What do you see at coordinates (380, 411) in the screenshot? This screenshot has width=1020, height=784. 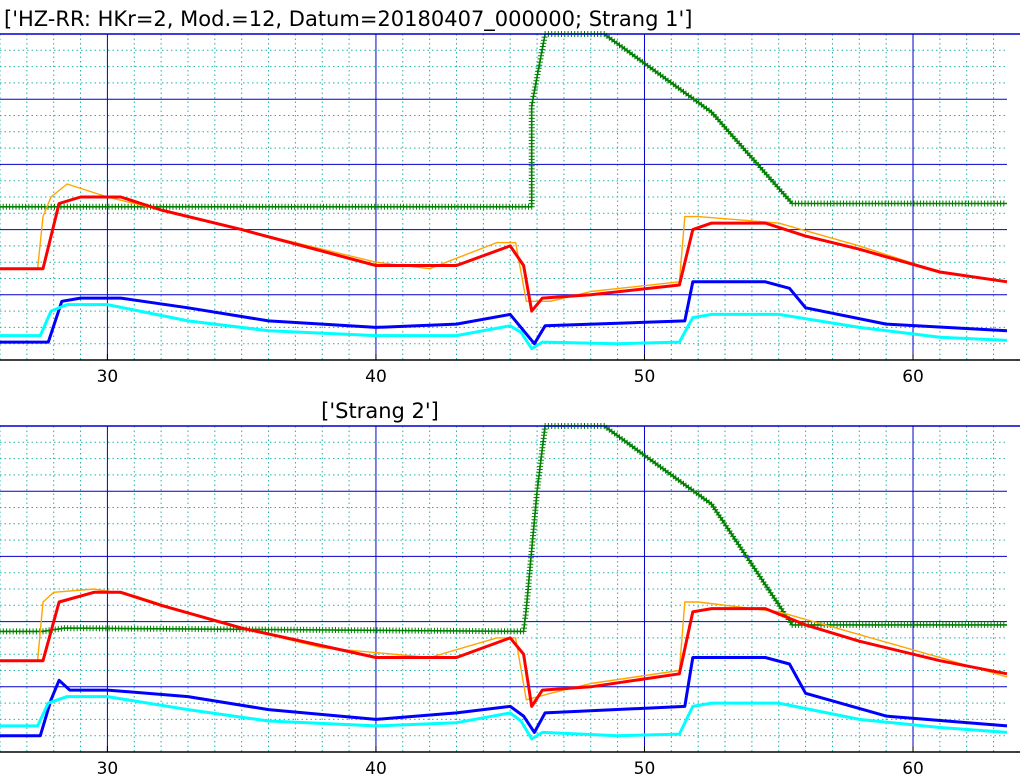 I see `chart-title-2: ['Strang 2']` at bounding box center [380, 411].